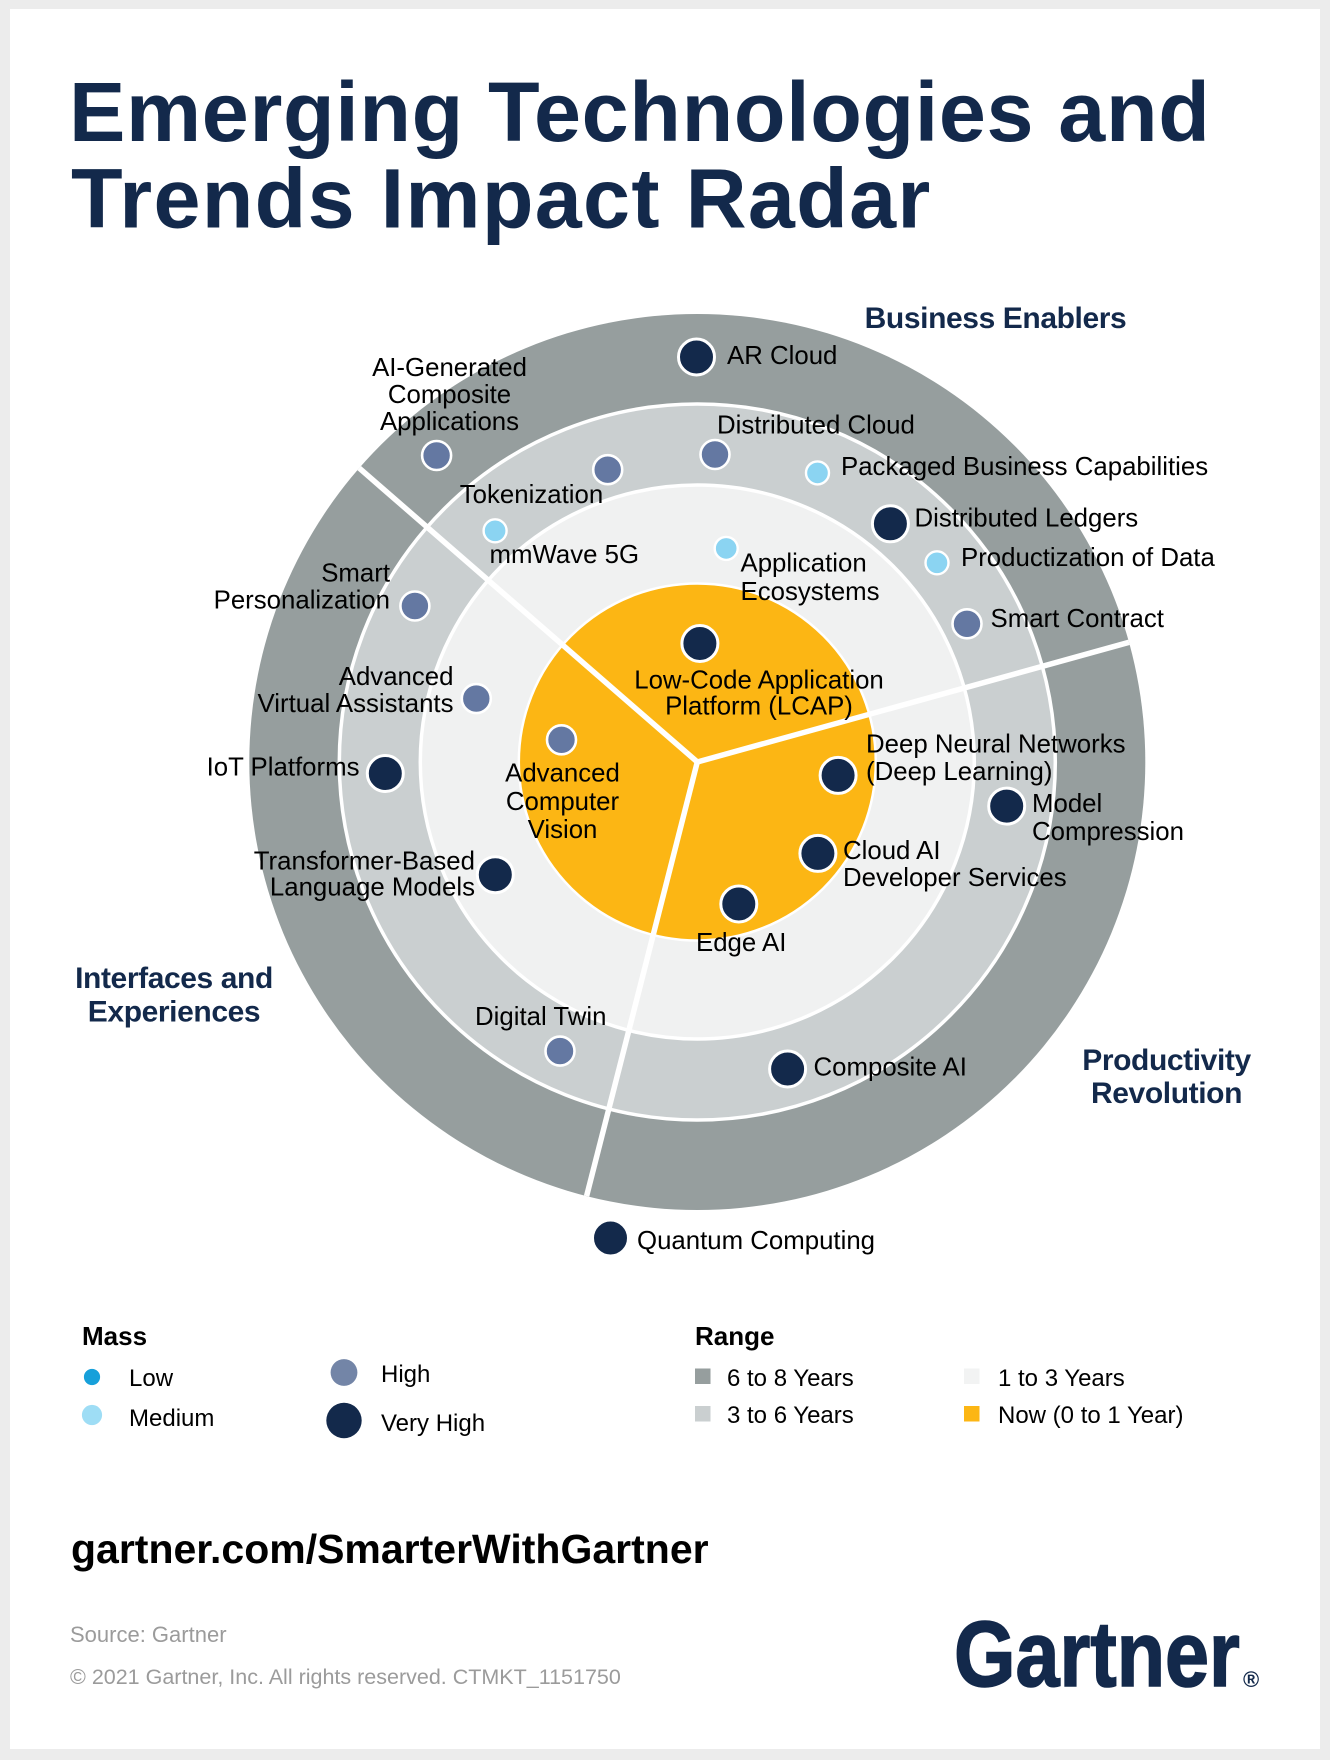 The image size is (1330, 1760). Describe the element at coordinates (1097, 1654) in the screenshot. I see `svg-text: Gartner` at that location.